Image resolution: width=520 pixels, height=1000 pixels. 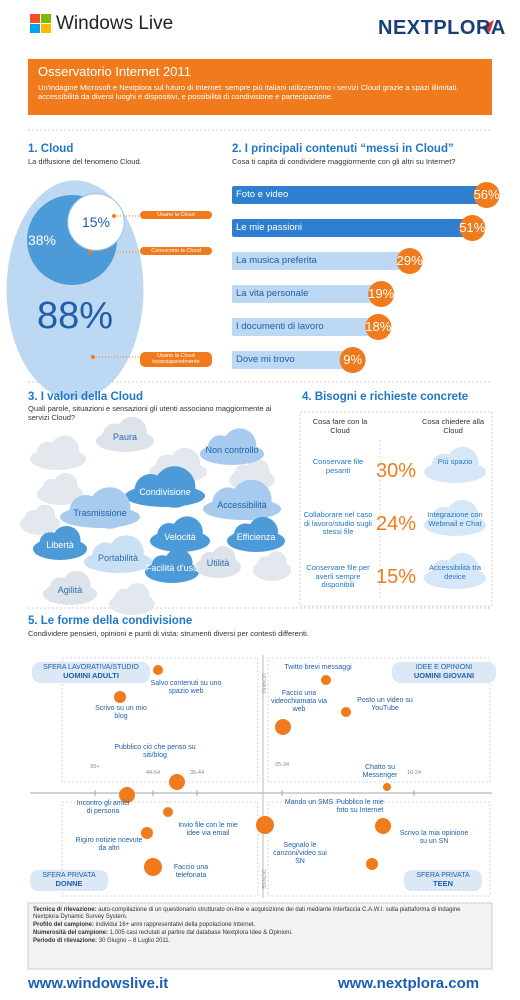 I want to click on word: Libertà, so click(x=60, y=545).